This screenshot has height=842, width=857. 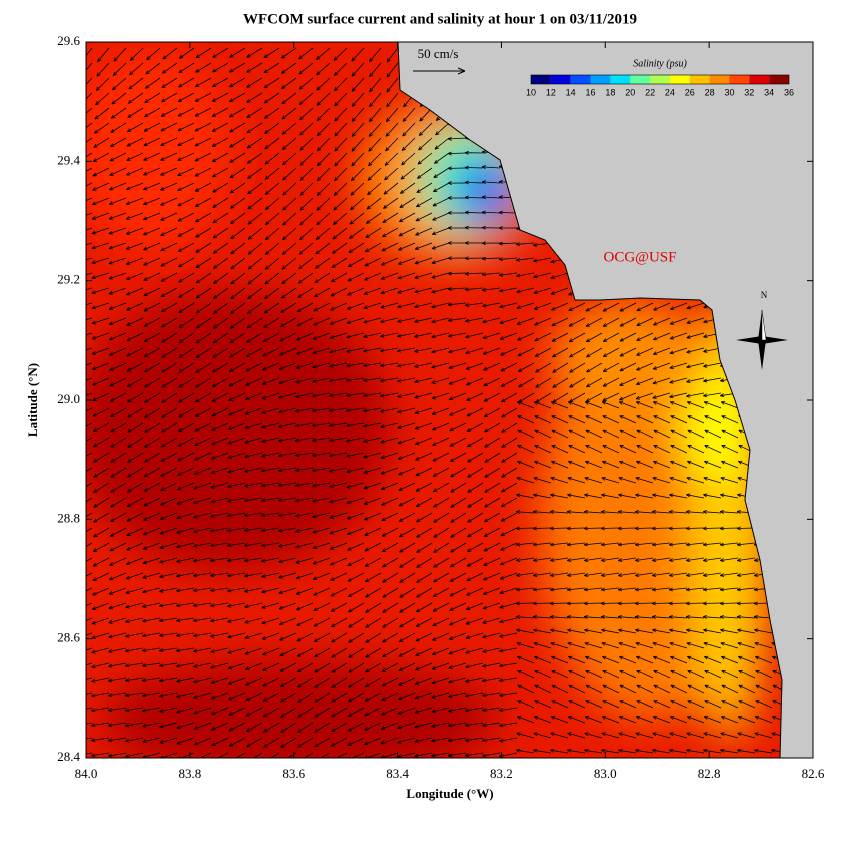 What do you see at coordinates (630, 92) in the screenshot?
I see `colorbar-tick-label: 20` at bounding box center [630, 92].